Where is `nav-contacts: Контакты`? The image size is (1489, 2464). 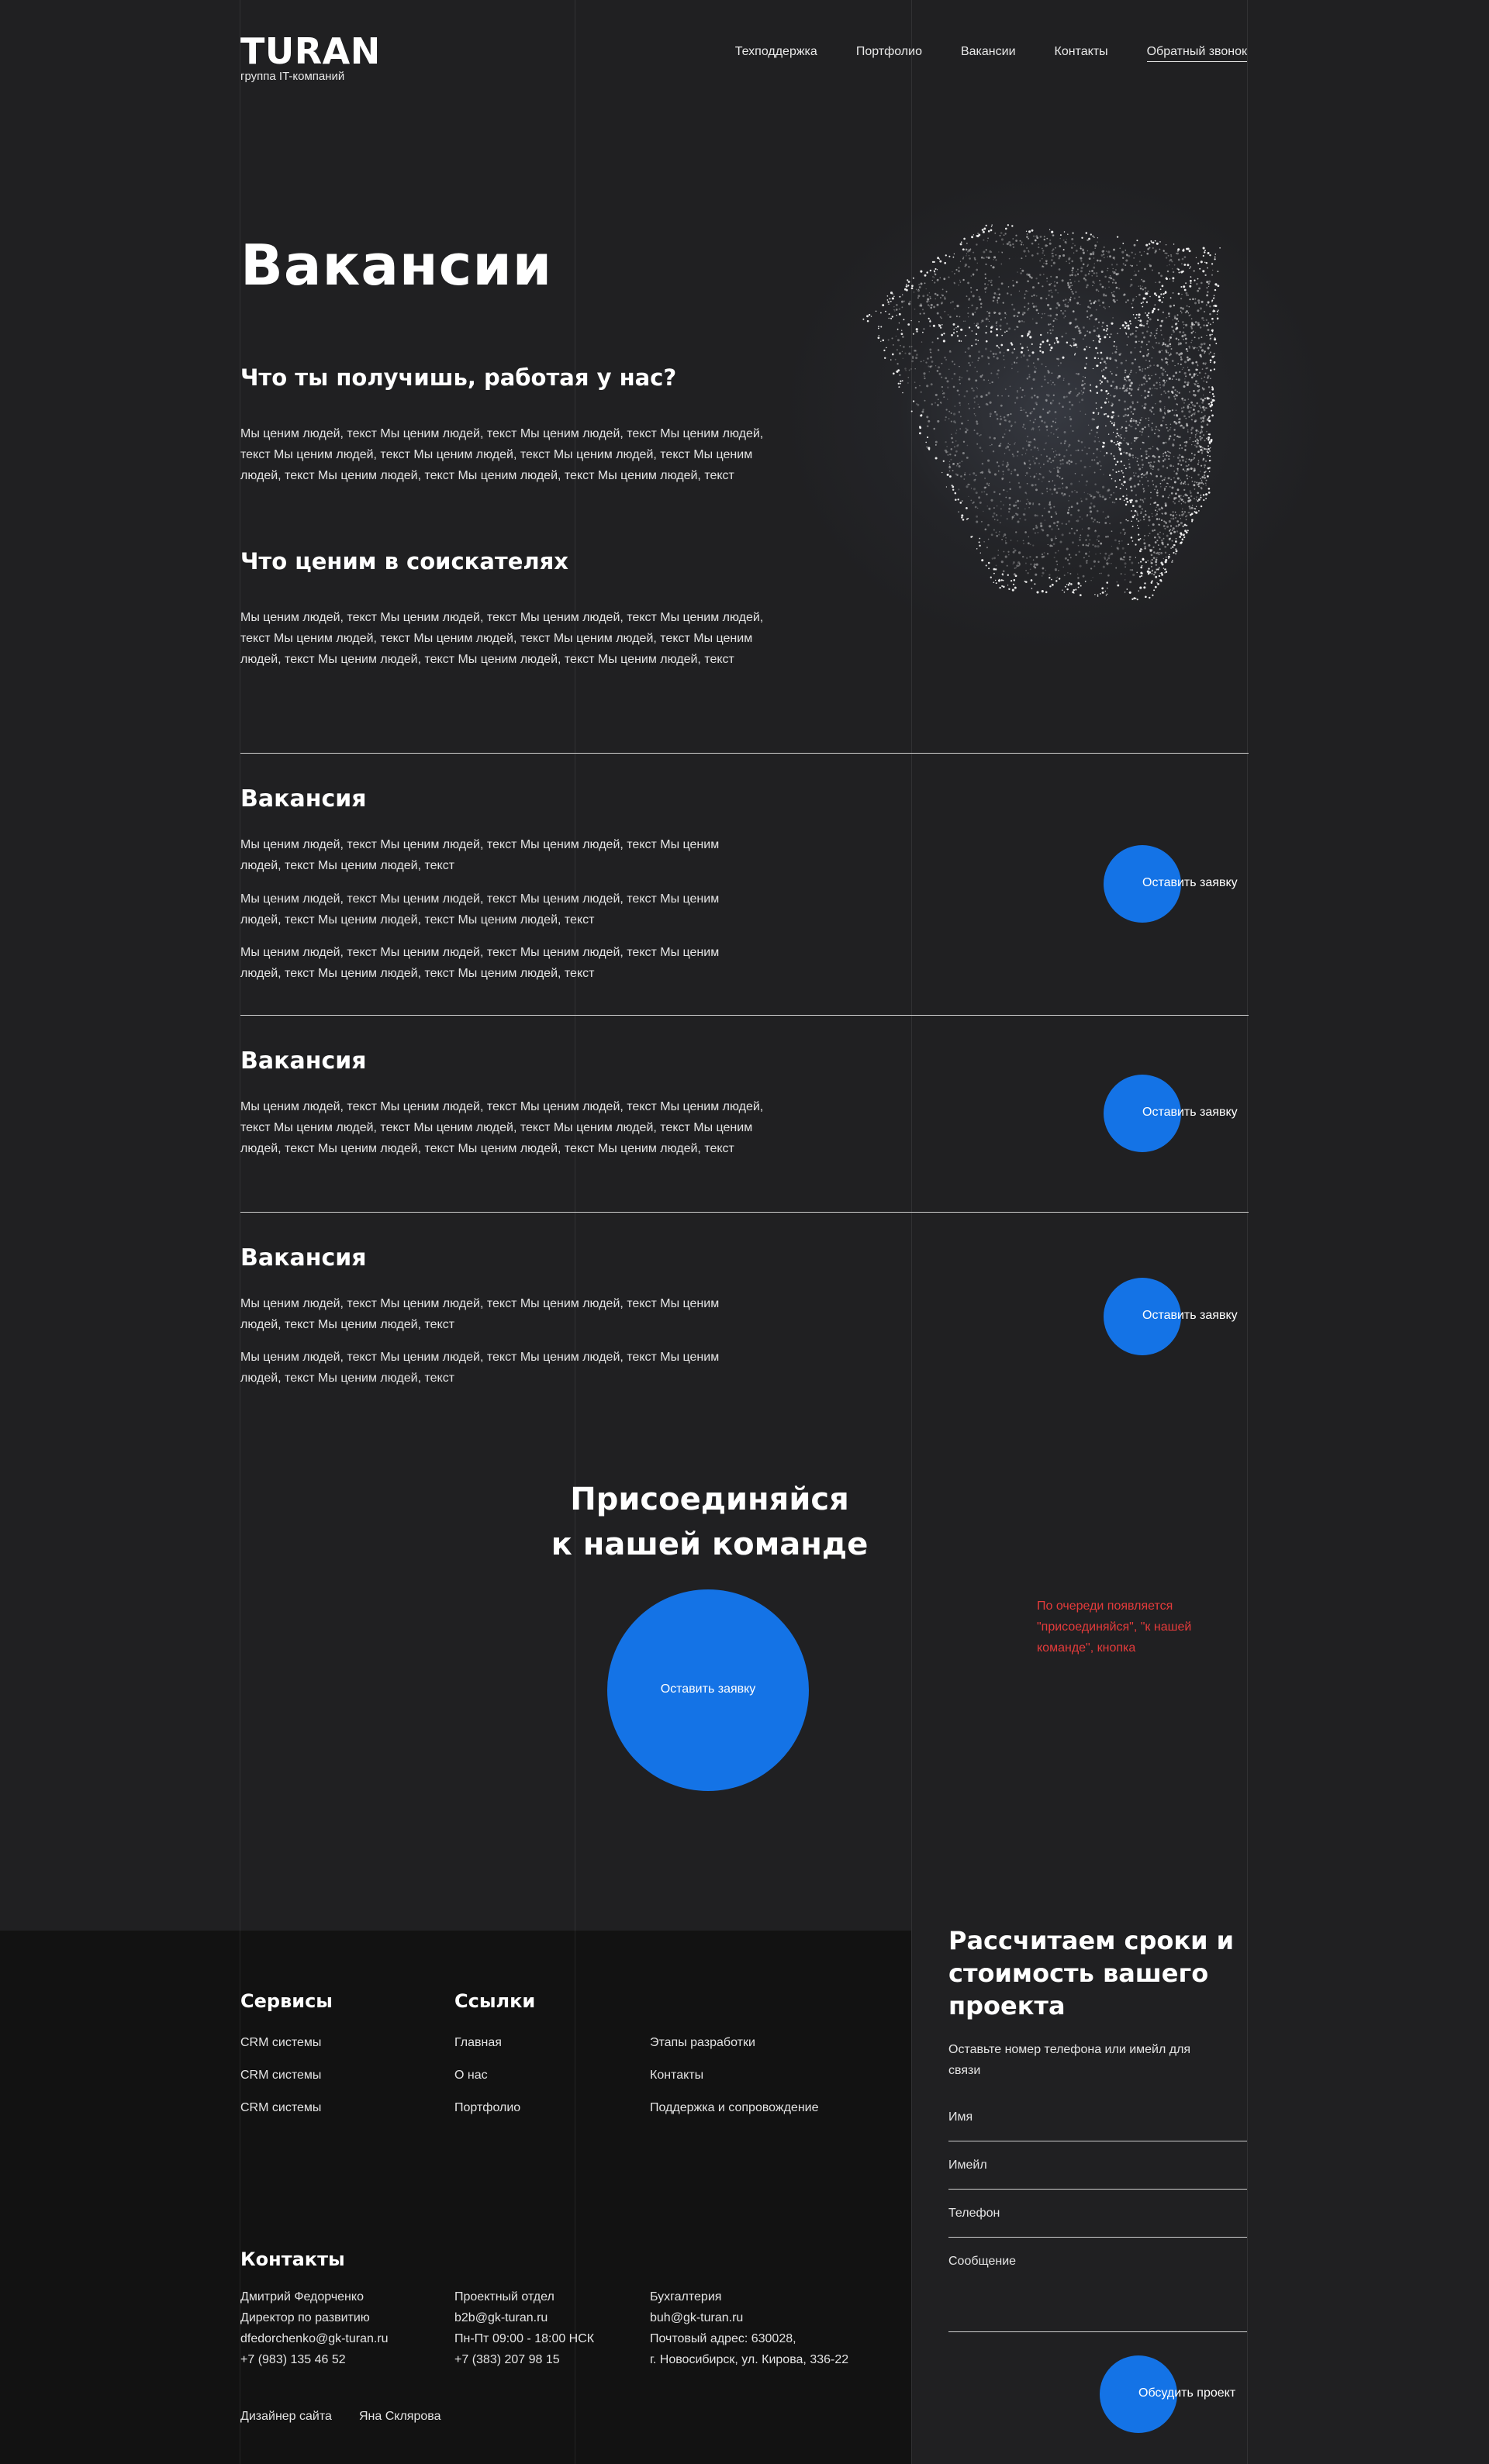 nav-contacts: Контакты is located at coordinates (1081, 51).